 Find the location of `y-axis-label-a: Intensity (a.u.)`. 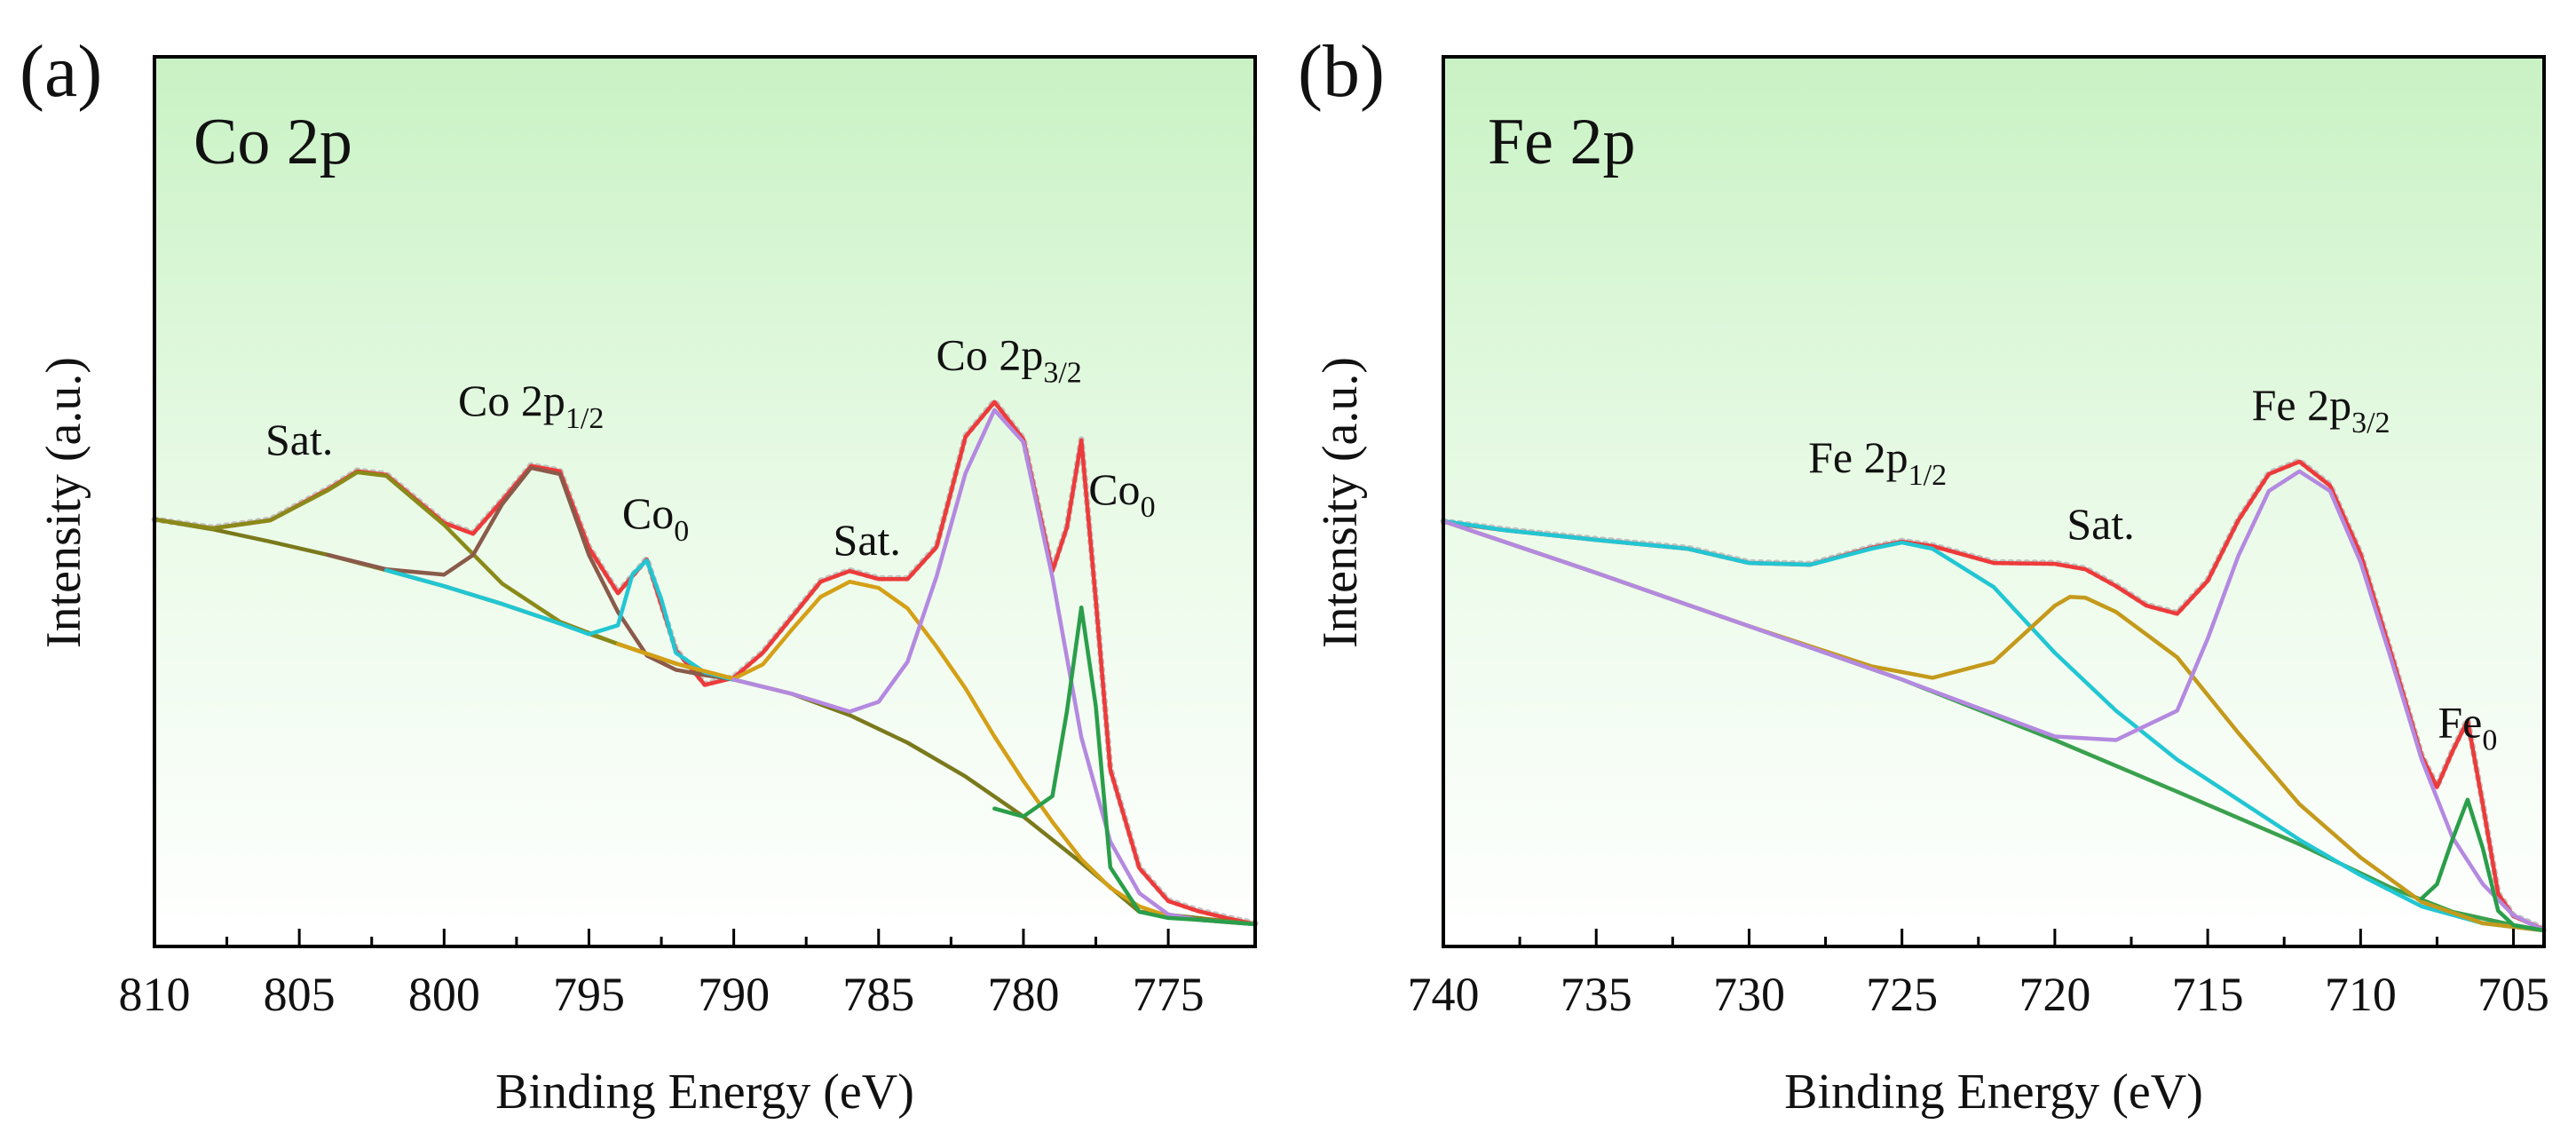

y-axis-label-a: Intensity (a.u.) is located at coordinates (63, 502).